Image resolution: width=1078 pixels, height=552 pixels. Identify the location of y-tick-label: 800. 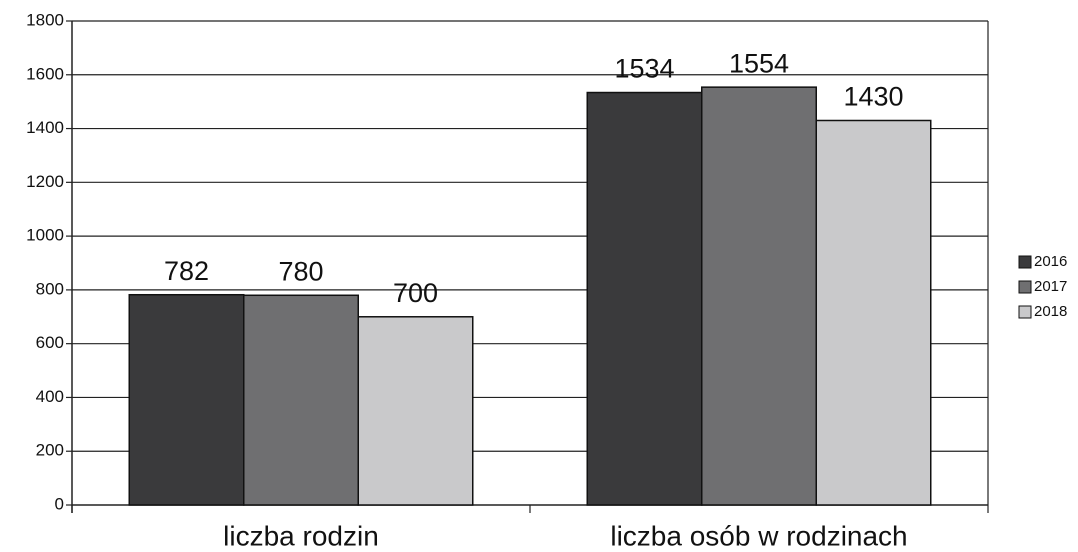
(50, 288).